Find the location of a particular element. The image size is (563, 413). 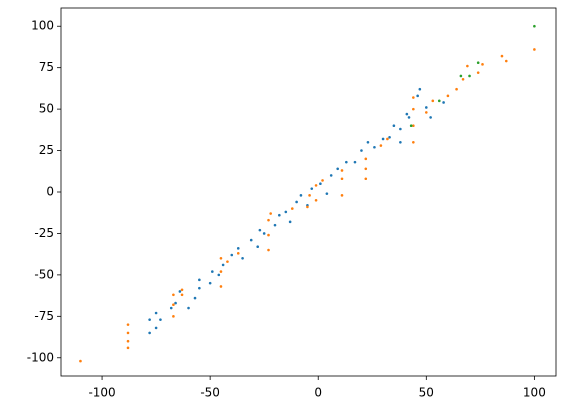

x-tick-label: 0 is located at coordinates (318, 393).